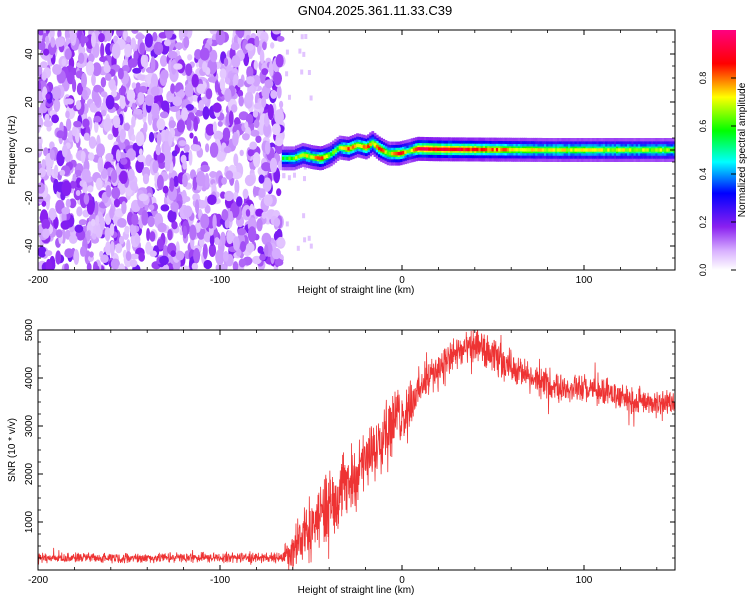  What do you see at coordinates (29, 377) in the screenshot?
I see `y-tick-label: 4000` at bounding box center [29, 377].